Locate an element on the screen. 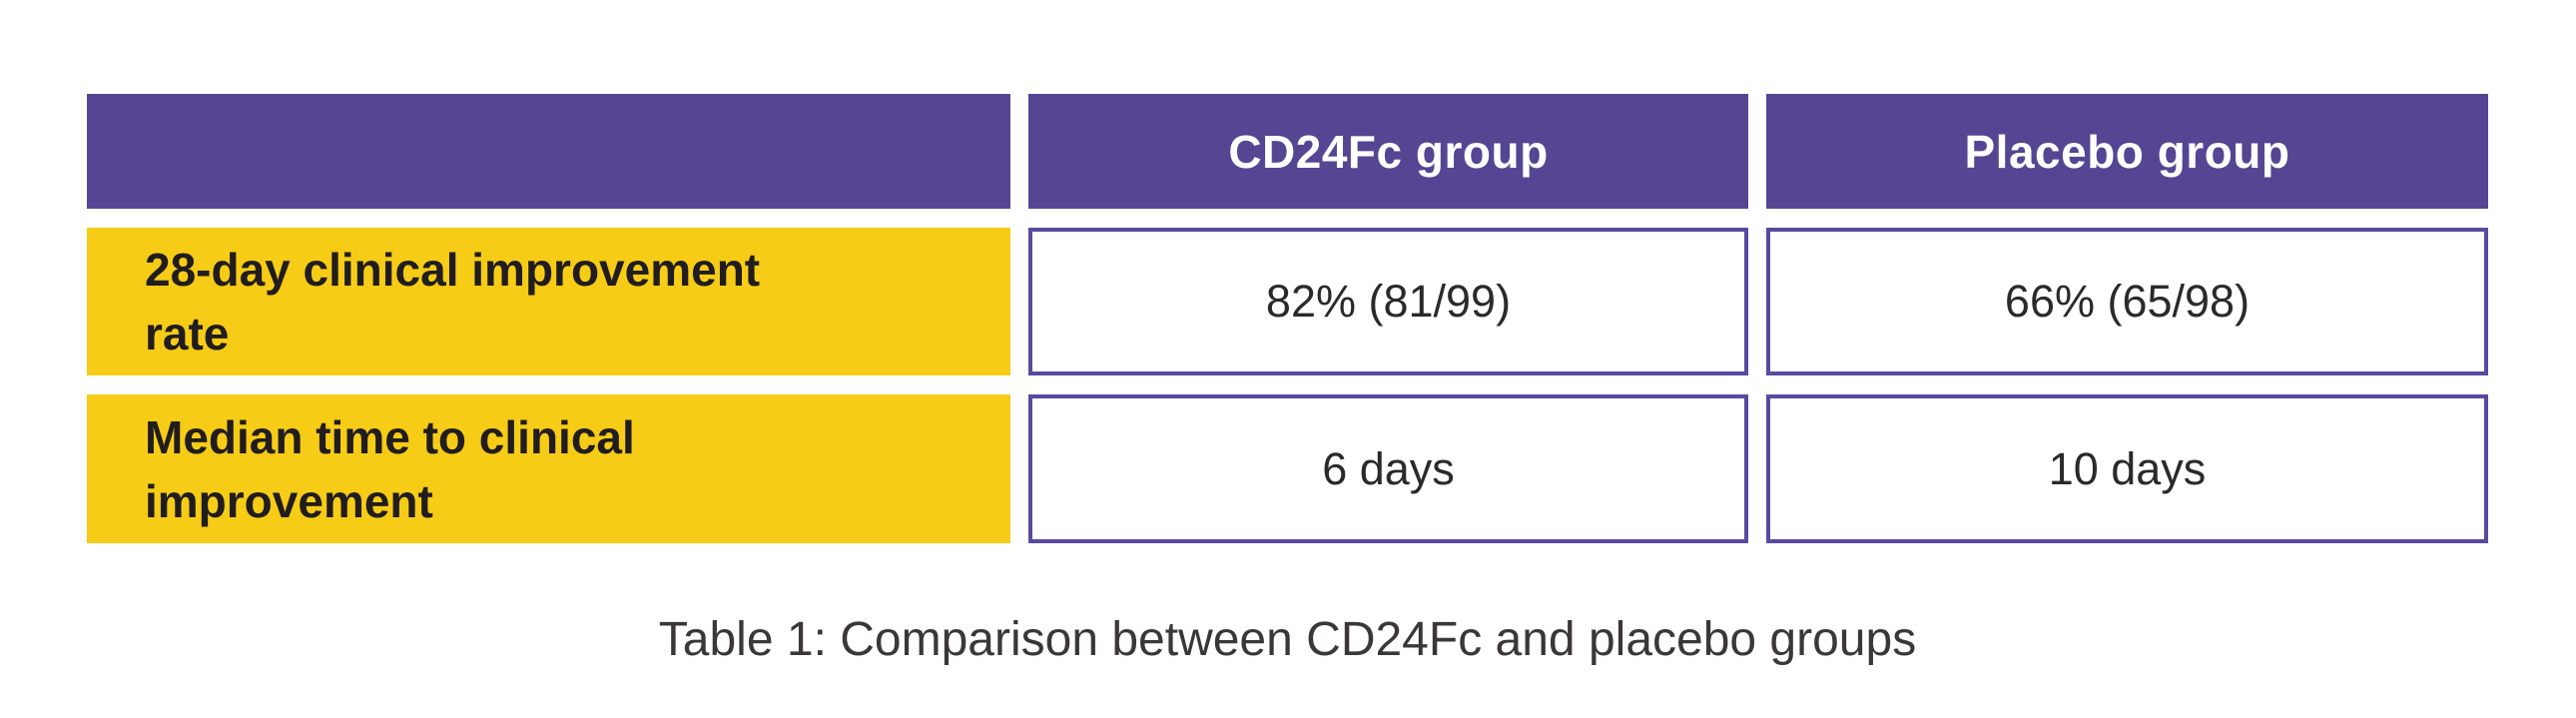 The width and height of the screenshot is (2576, 718). row-label-improvement-rate: 28-day clinical improvement rate is located at coordinates (548, 301).